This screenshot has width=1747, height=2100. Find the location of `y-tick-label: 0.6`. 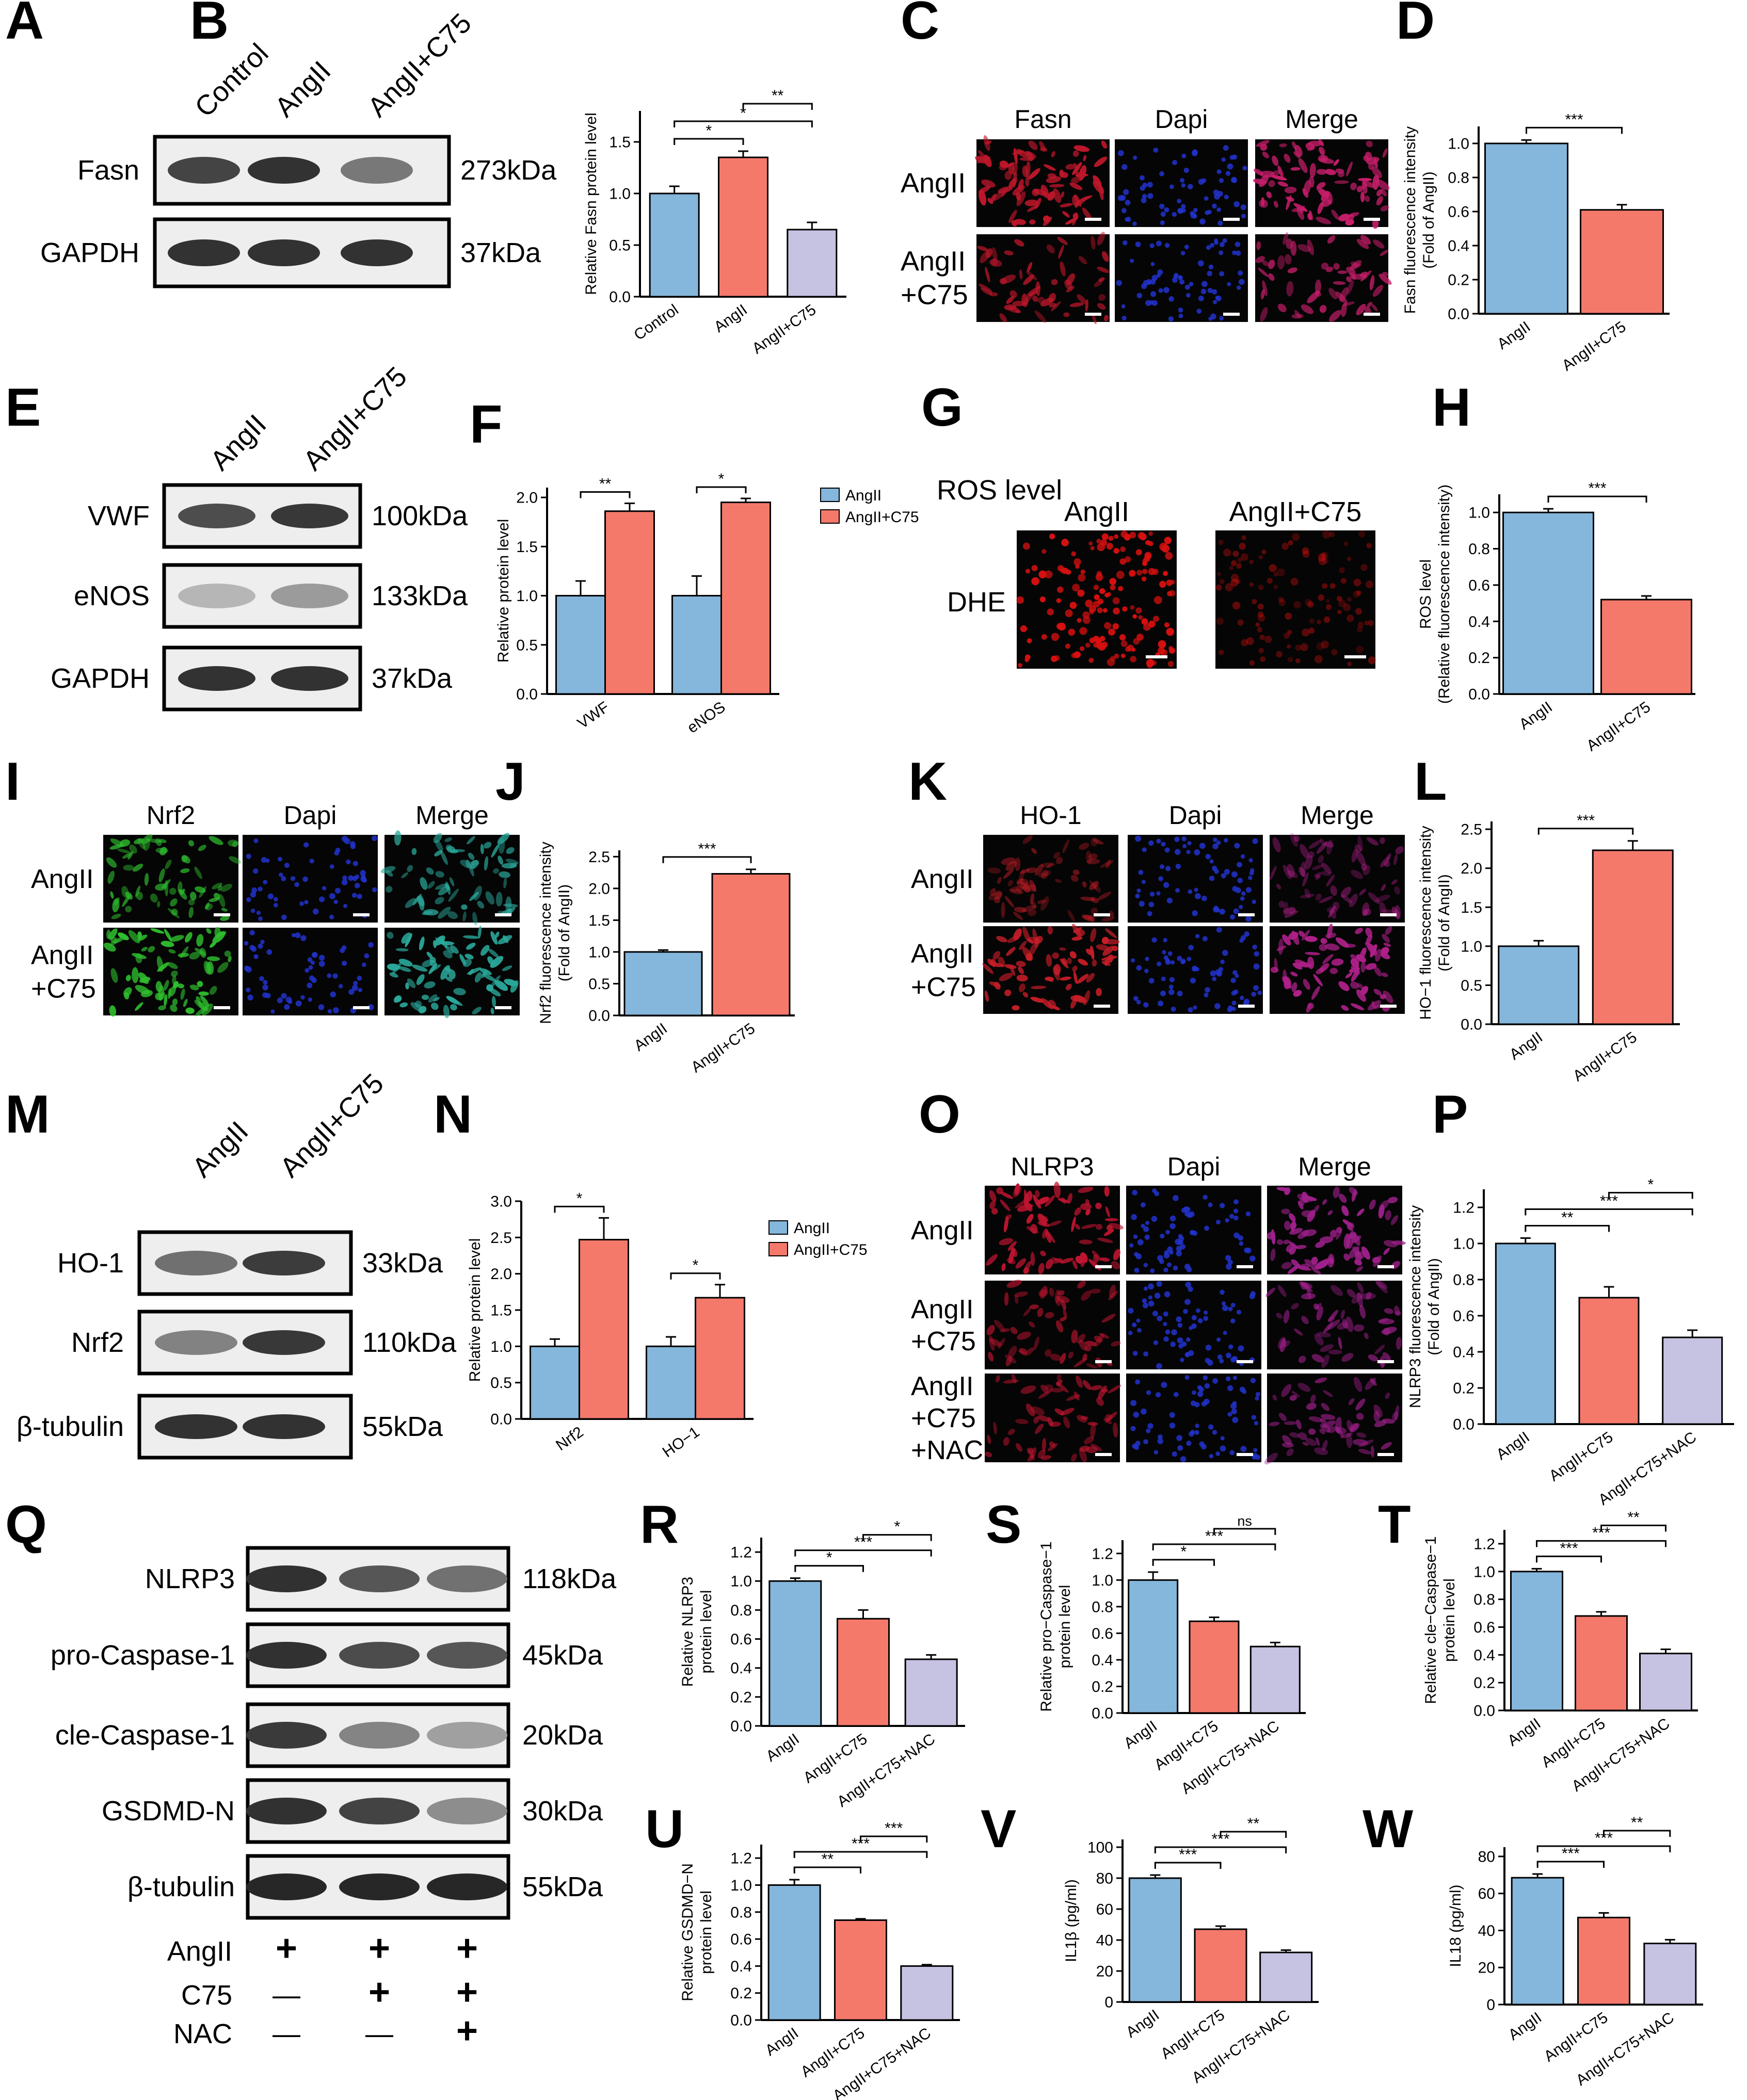

y-tick-label: 0.6 is located at coordinates (741, 1639).